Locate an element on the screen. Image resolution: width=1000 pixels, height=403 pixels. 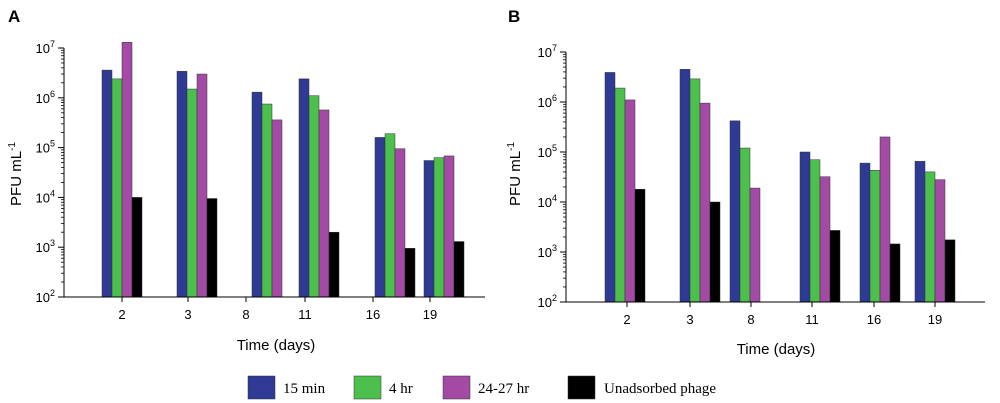
y-tick-label: 10³ is located at coordinates (45, 246).